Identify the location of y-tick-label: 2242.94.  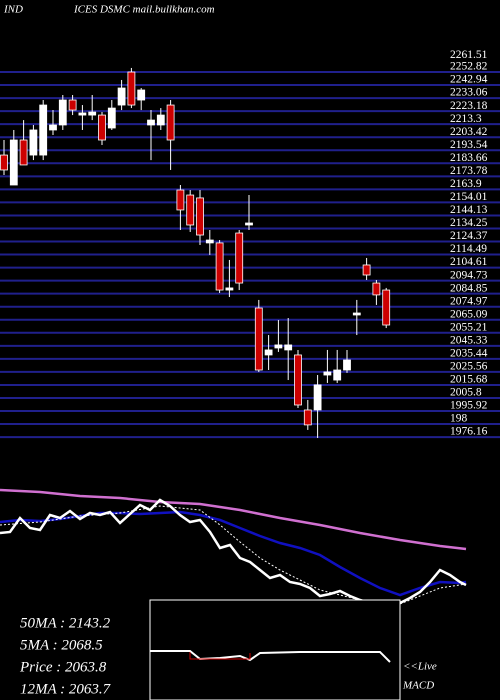
(469, 80).